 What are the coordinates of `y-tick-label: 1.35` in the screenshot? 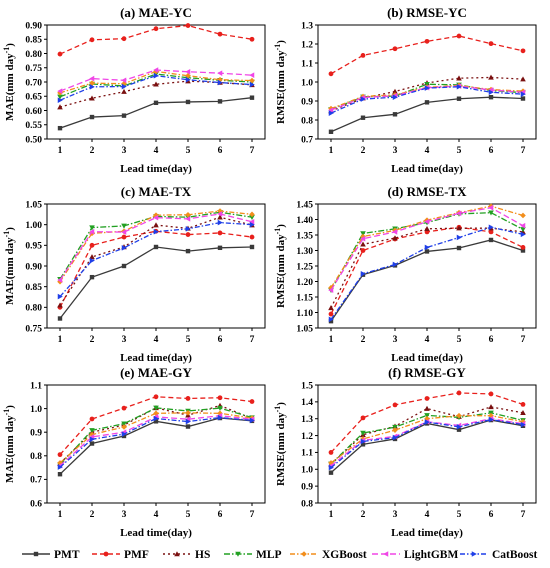 It's located at (304, 236).